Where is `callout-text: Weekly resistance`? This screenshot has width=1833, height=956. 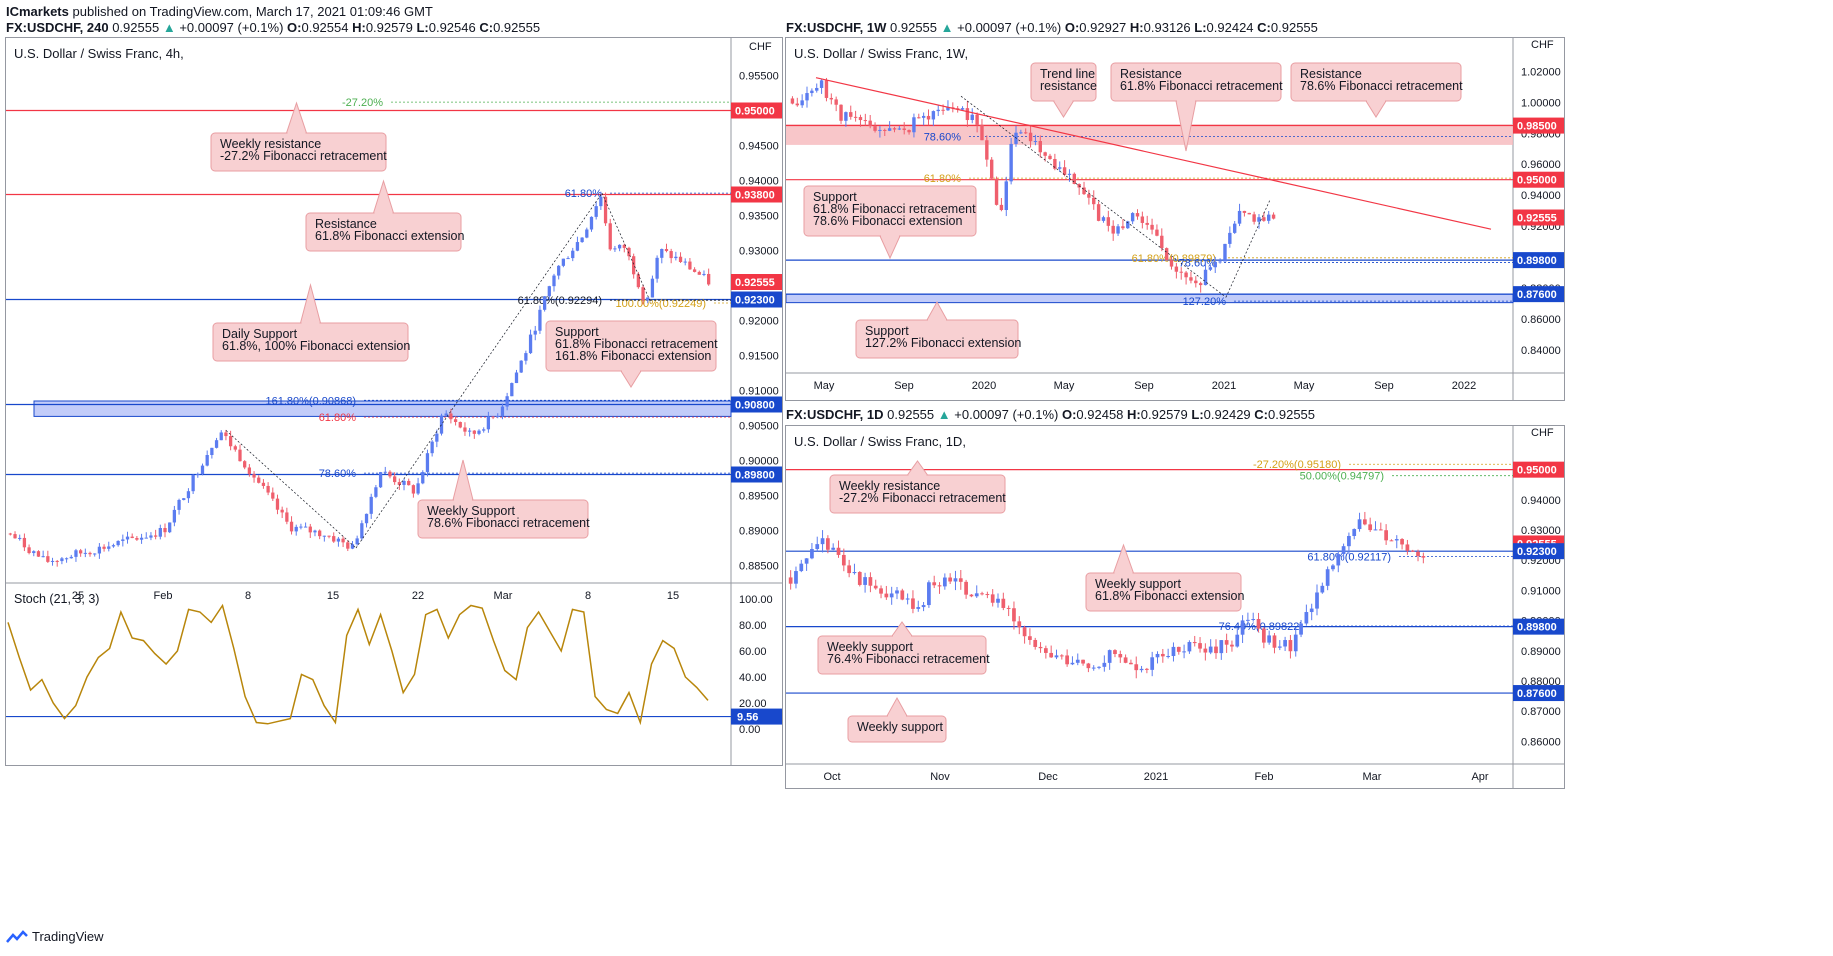 callout-text: Weekly resistance is located at coordinates (270, 144).